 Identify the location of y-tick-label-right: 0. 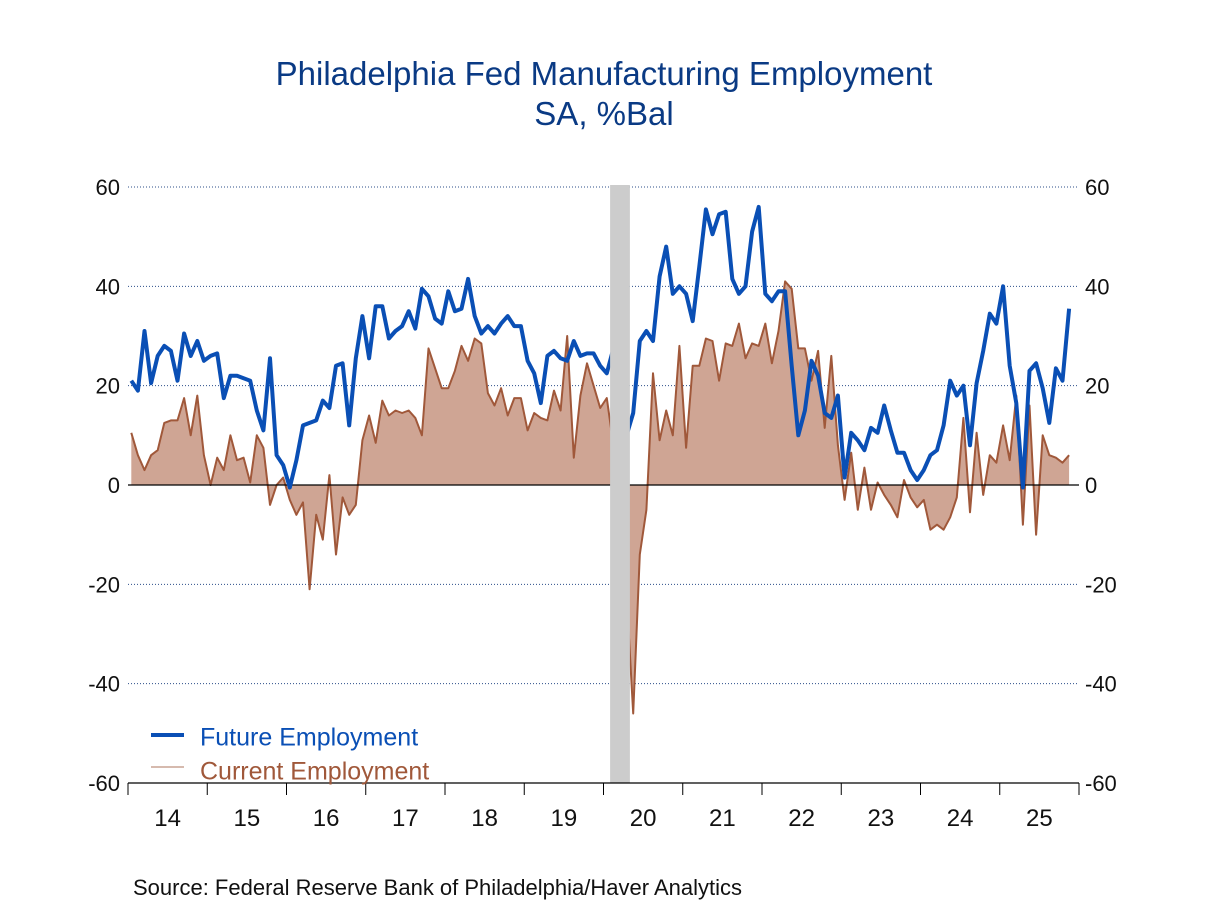
(1091, 485).